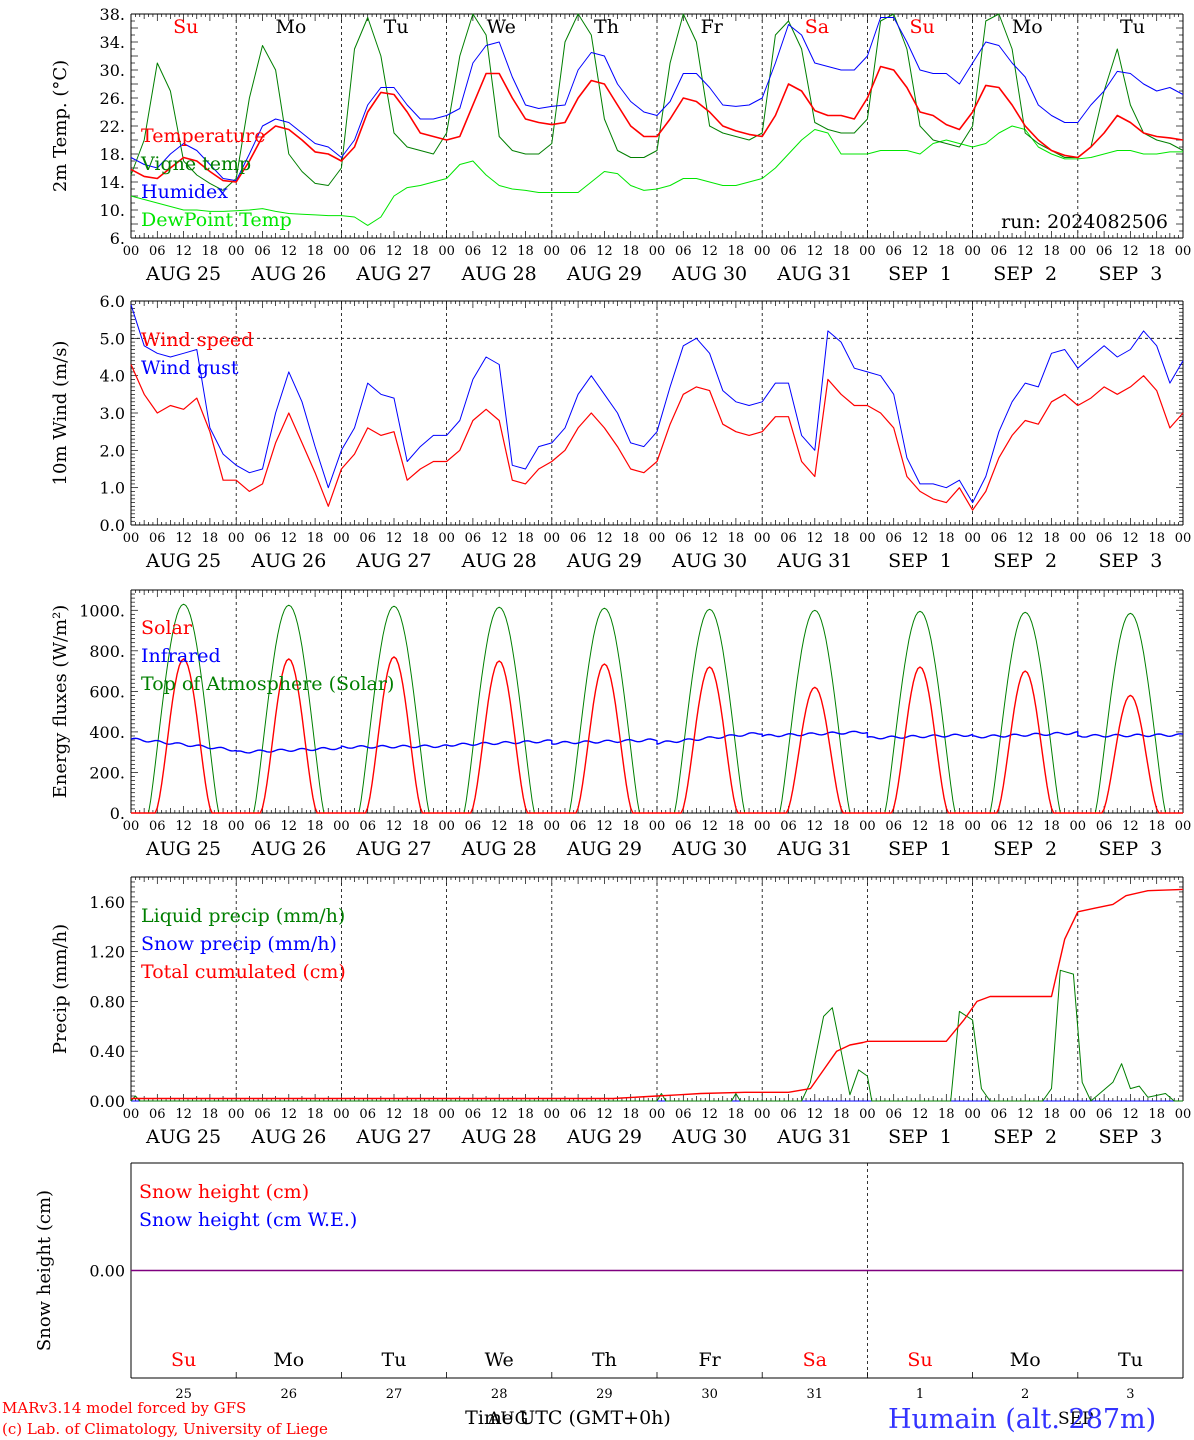  I want to click on model-credit: MARv3.14 model forced by GFS, so click(124, 1408).